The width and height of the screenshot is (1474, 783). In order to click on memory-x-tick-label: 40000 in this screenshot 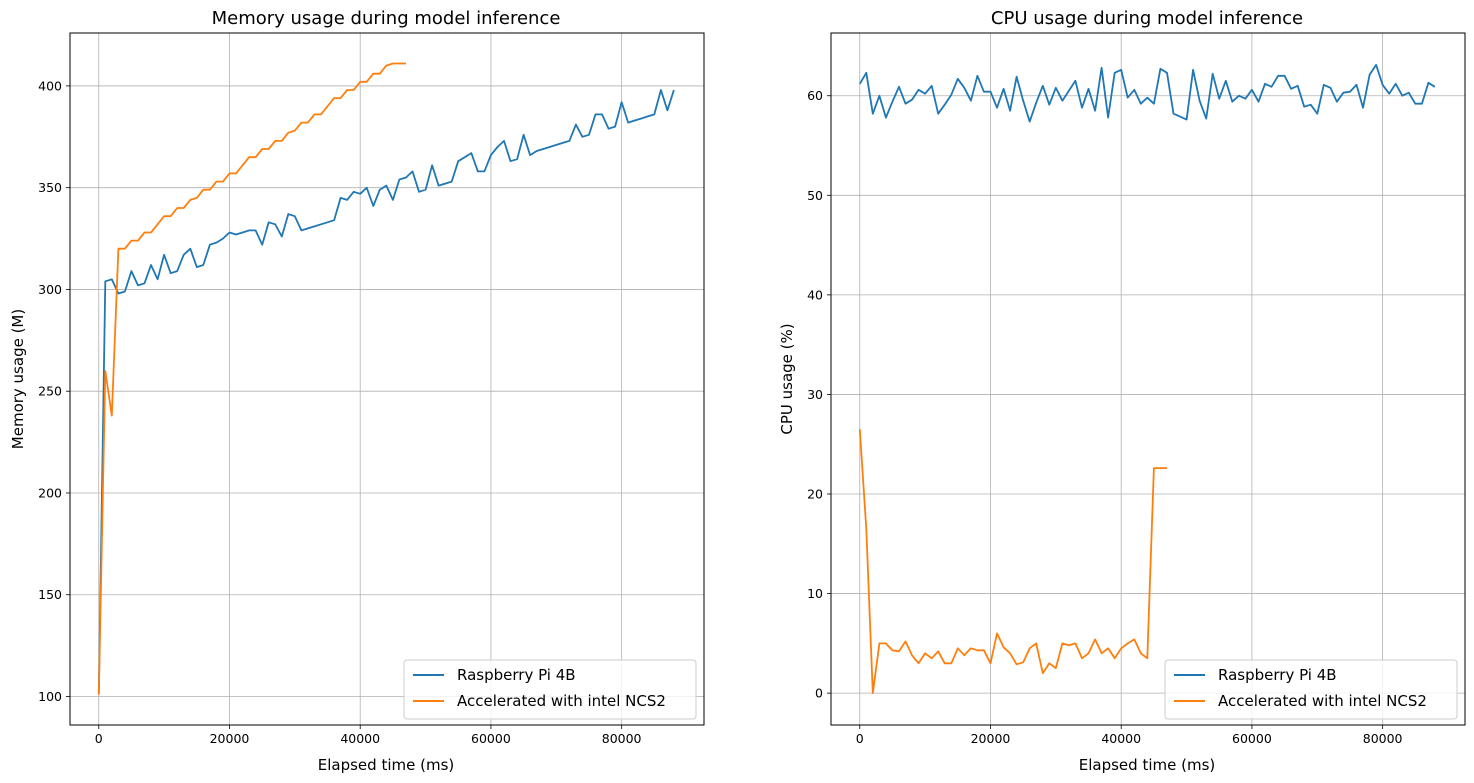, I will do `click(360, 738)`.